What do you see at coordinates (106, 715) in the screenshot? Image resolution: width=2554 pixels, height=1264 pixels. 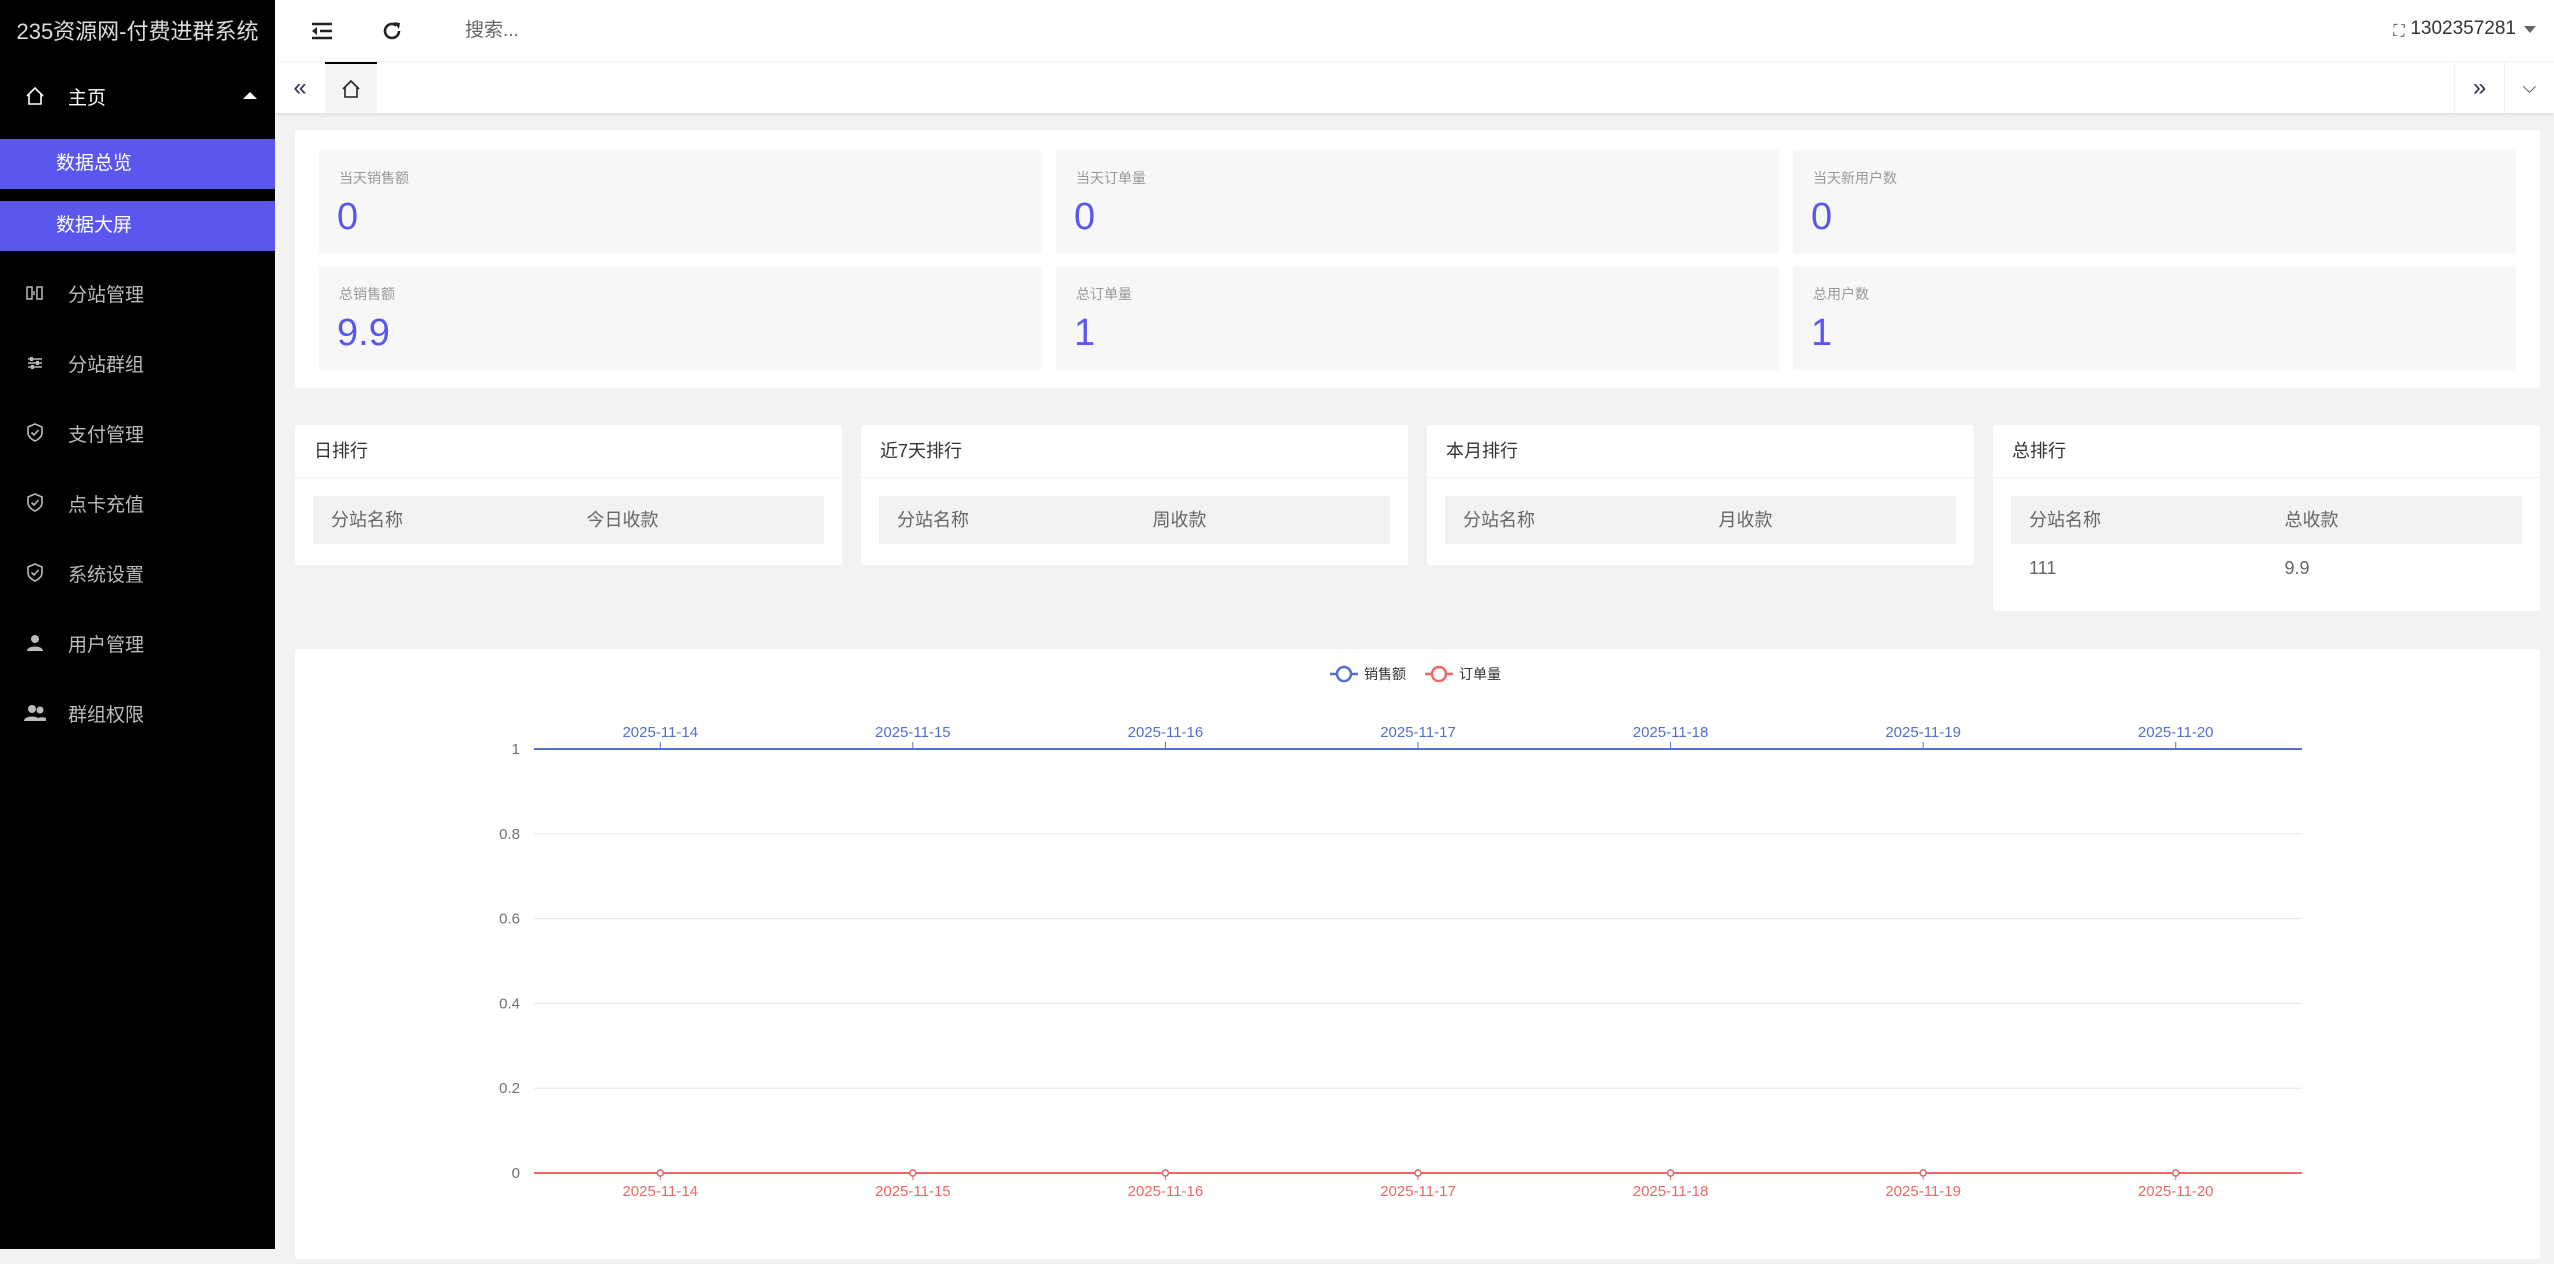 I see `sidebar-item-label: 群组权限` at bounding box center [106, 715].